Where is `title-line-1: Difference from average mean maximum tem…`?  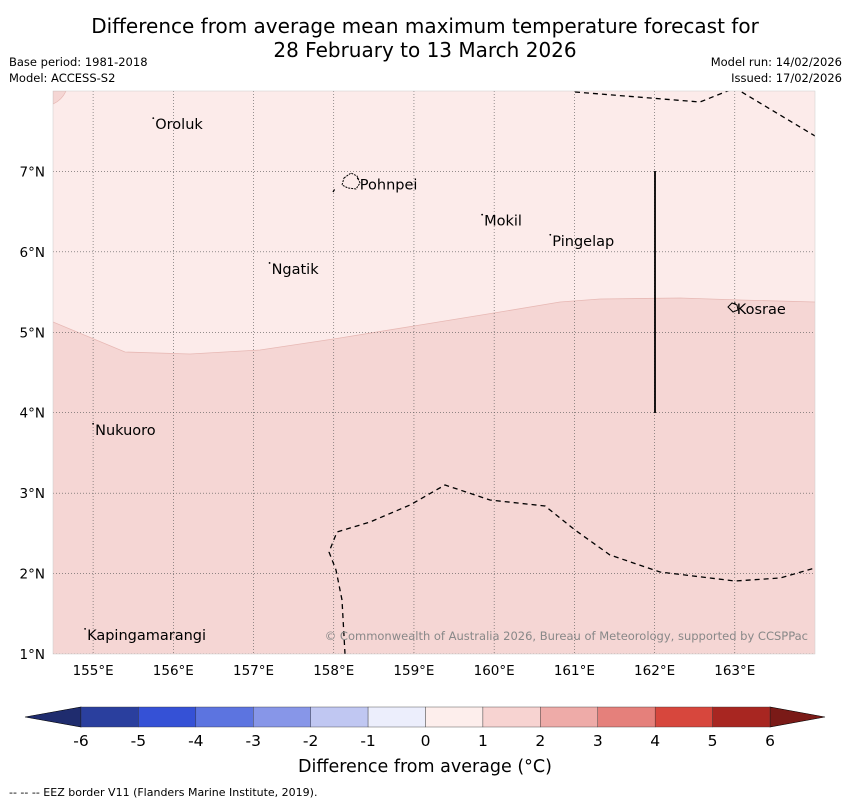 title-line-1: Difference from average mean maximum tem… is located at coordinates (425, 26).